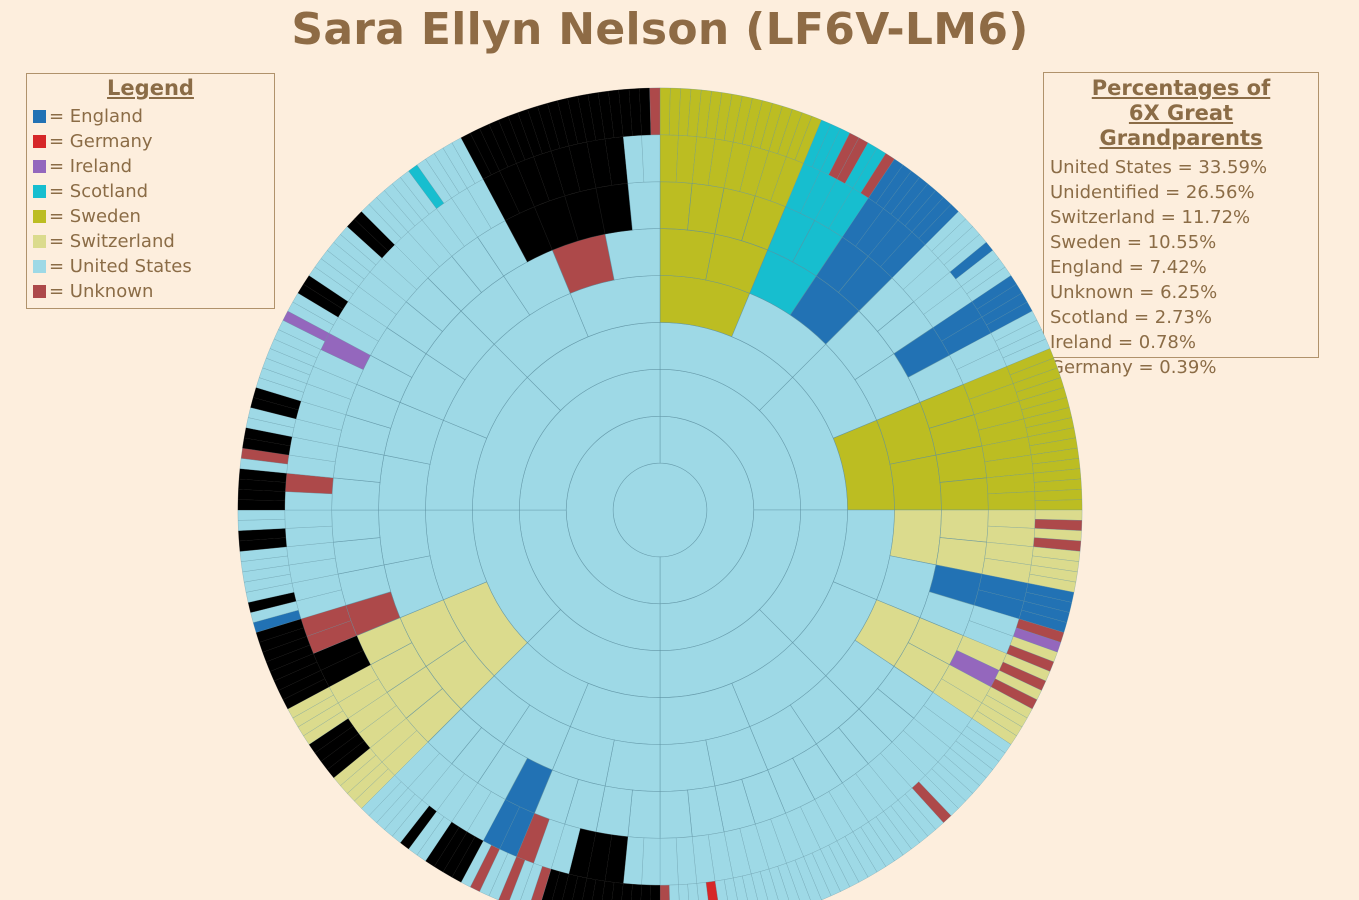  I want to click on legend-label: = Ireland, so click(91, 166).